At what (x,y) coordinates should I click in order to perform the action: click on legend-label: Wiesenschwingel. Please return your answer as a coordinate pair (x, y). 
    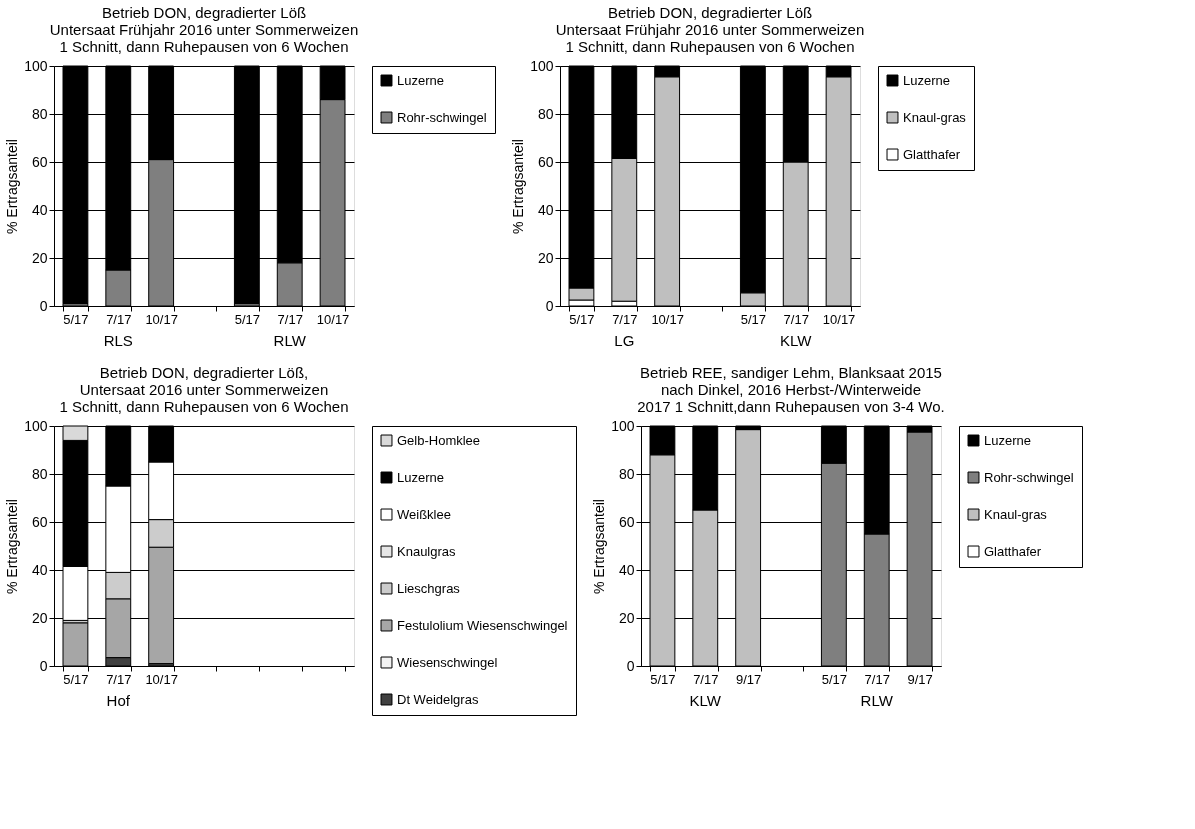
    Looking at the image, I should click on (447, 662).